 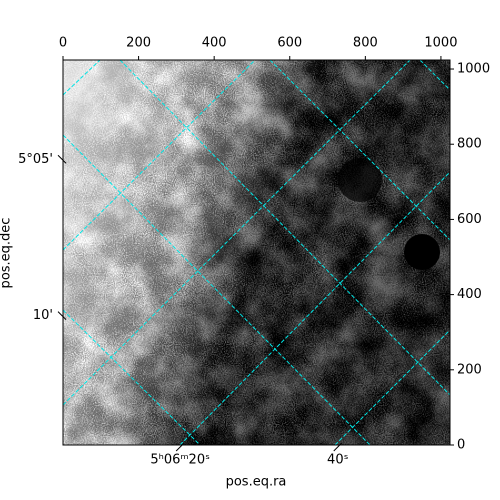 I want to click on ra-tick-label: 40ˢ, so click(x=338, y=460).